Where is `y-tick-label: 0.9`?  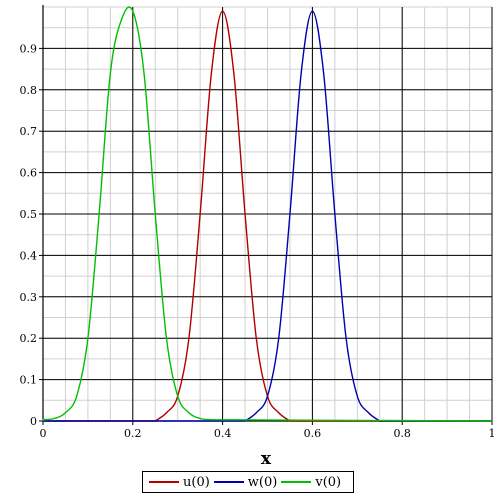 y-tick-label: 0.9 is located at coordinates (29, 48).